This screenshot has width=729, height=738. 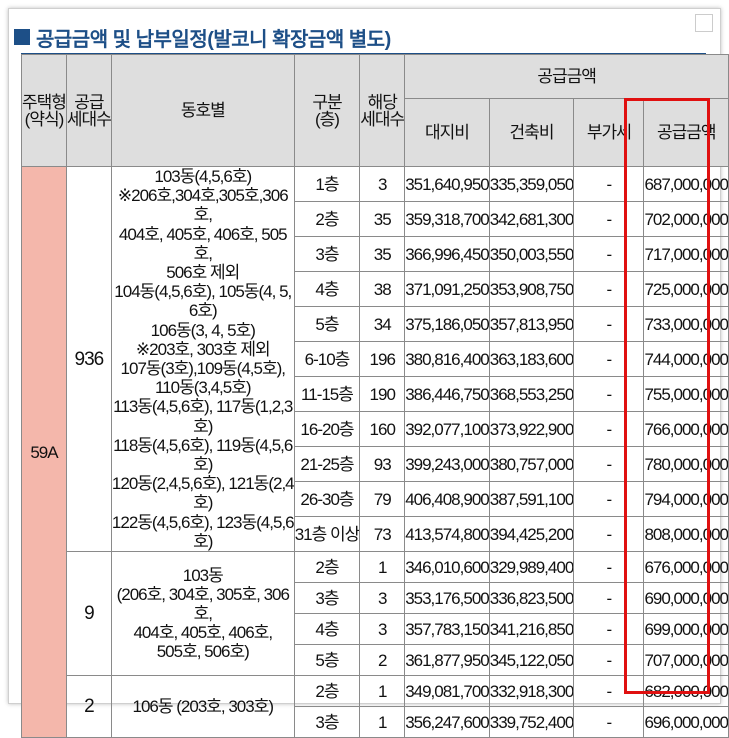 I want to click on total-cell: 702,000,000, so click(x=686, y=219).